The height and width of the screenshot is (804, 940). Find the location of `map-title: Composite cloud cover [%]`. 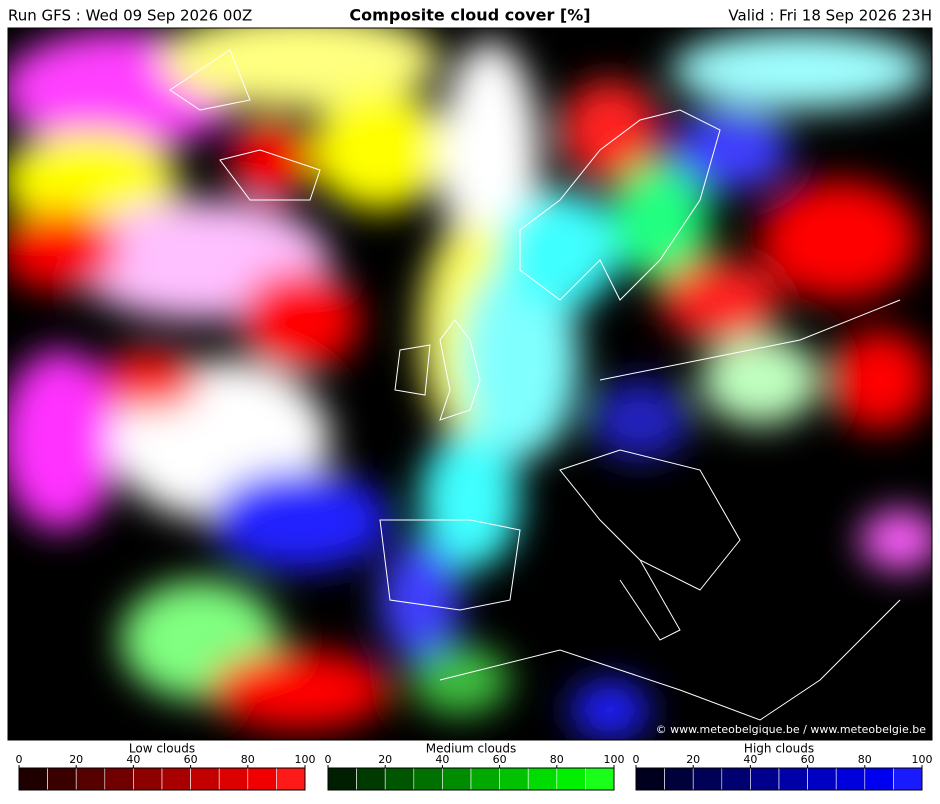

map-title: Composite cloud cover [%] is located at coordinates (469, 15).